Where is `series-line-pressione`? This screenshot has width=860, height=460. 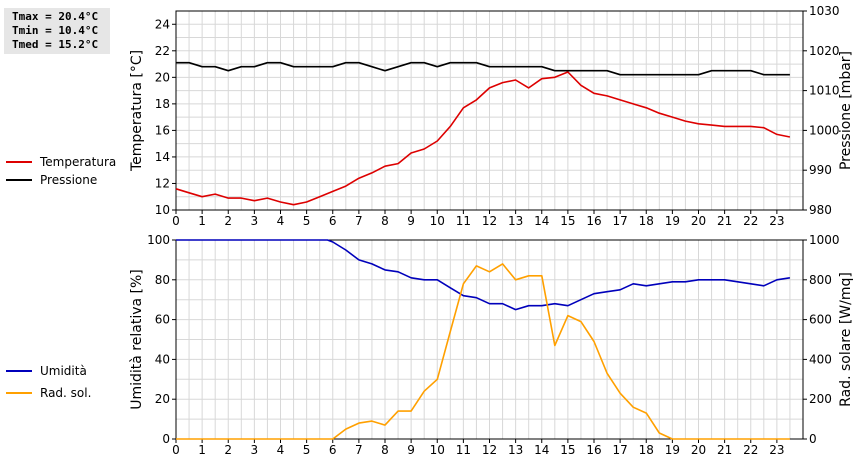 series-line-pressione is located at coordinates (483, 68).